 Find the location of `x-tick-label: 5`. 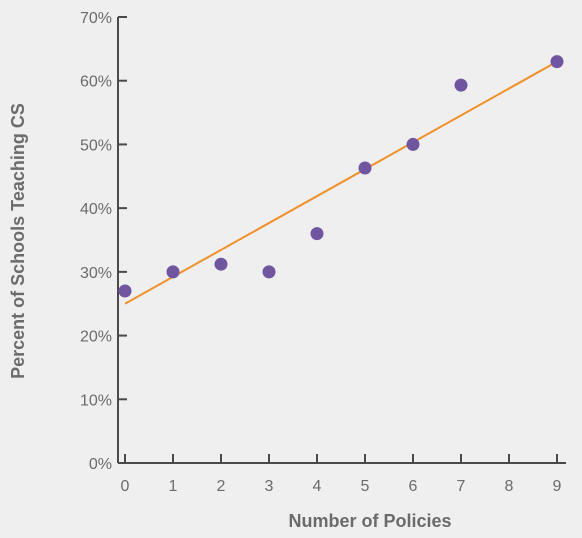

x-tick-label: 5 is located at coordinates (365, 486).